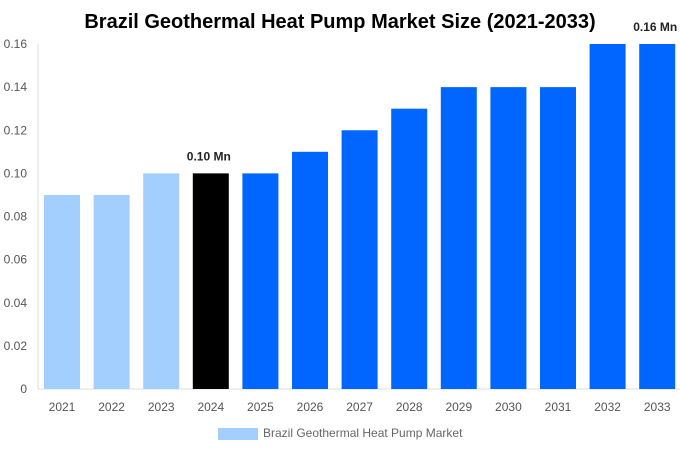 This screenshot has width=680, height=450. What do you see at coordinates (458, 238) in the screenshot?
I see `bar-2029` at bounding box center [458, 238].